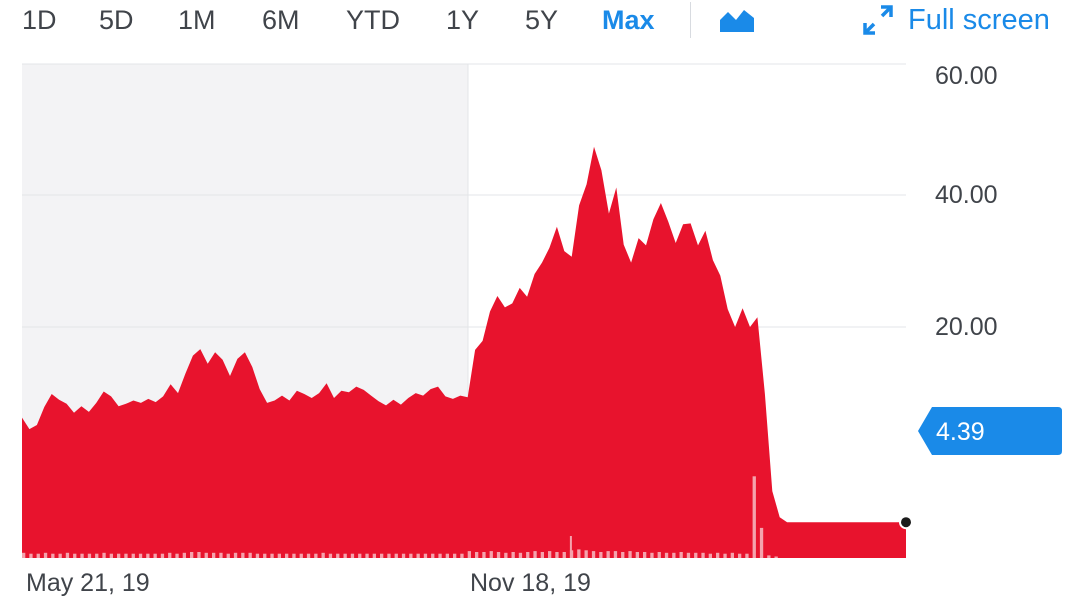  What do you see at coordinates (906, 522) in the screenshot?
I see `current-price-dot` at bounding box center [906, 522].